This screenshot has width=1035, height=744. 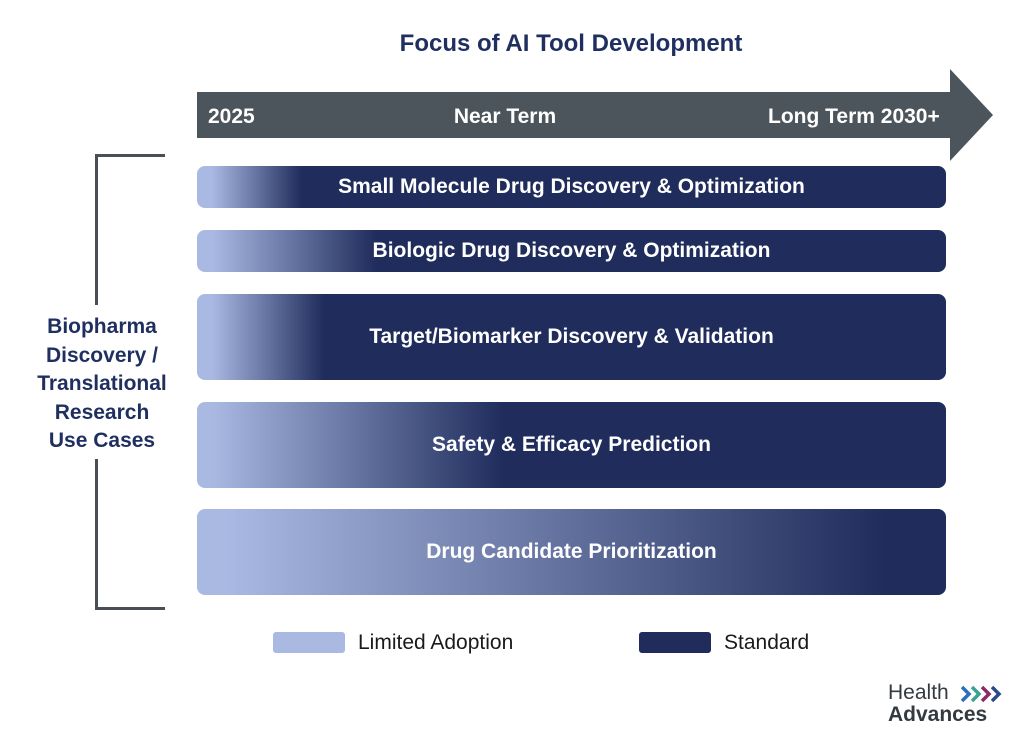 I want to click on band-target-biomarker: Target/Biomarker Discovery & Validation, so click(x=571, y=337).